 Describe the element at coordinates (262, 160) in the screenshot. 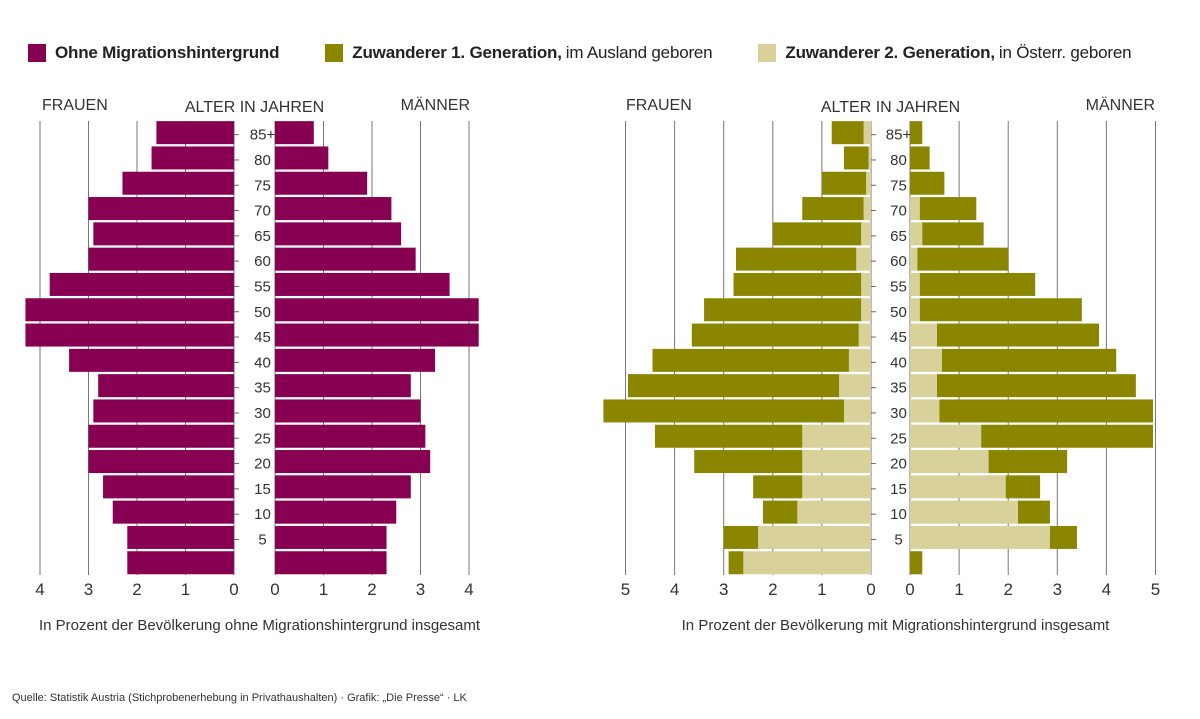

I see `c1-age-label: 80` at that location.